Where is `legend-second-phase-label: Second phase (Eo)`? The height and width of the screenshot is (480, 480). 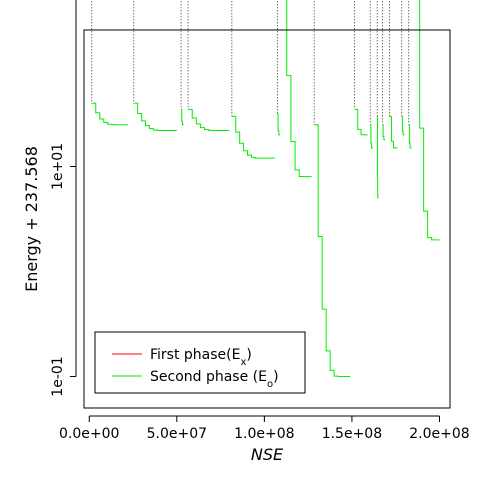 legend-second-phase-label: Second phase (Eo) is located at coordinates (214, 379).